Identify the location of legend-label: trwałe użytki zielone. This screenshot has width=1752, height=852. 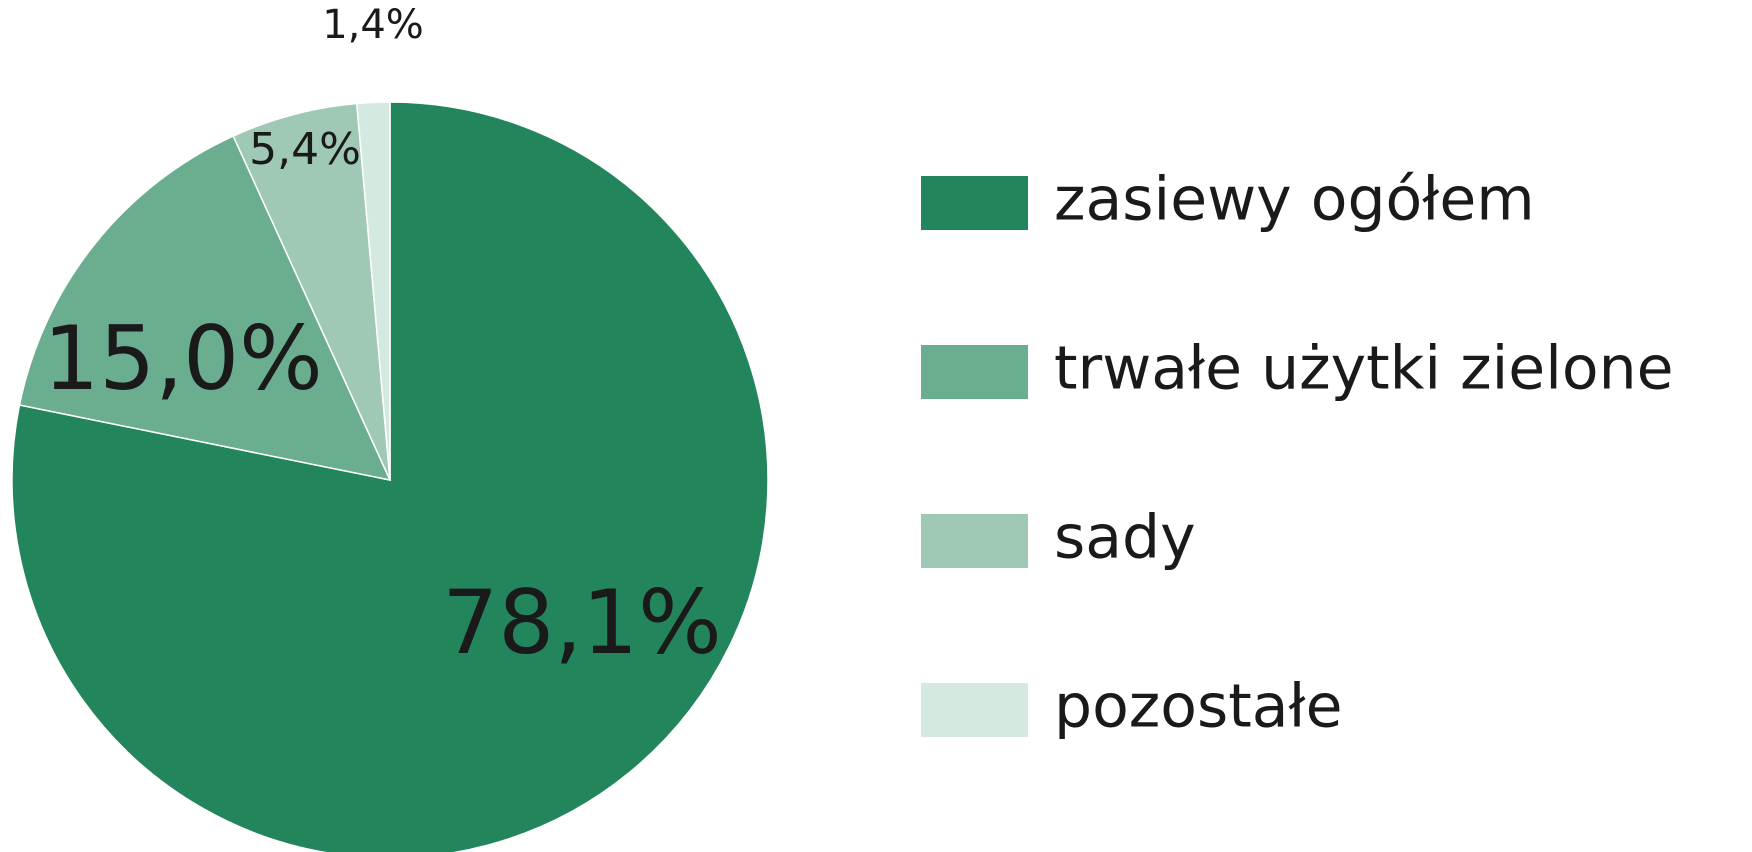
(1364, 369).